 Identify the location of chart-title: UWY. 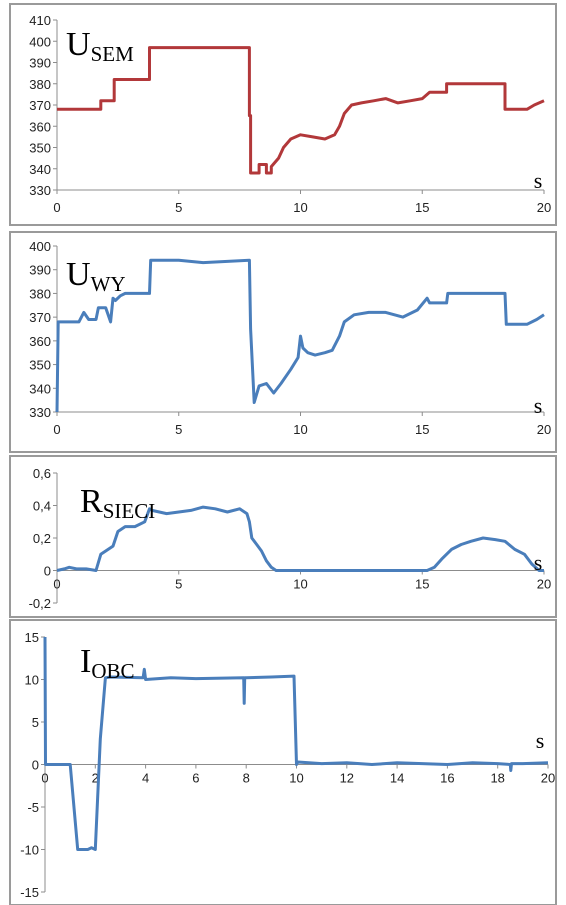
(96, 276).